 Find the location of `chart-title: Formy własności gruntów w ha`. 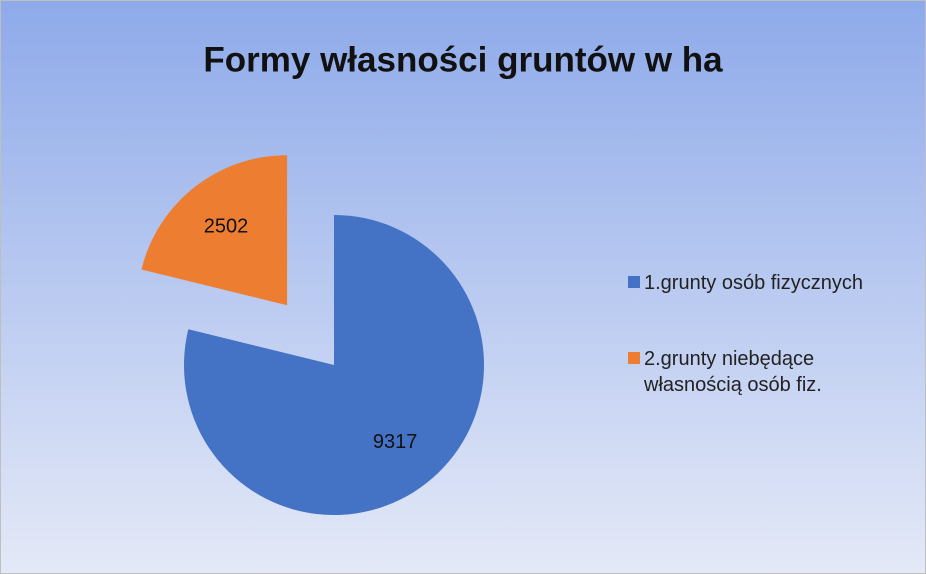

chart-title: Formy własności gruntów w ha is located at coordinates (463, 59).